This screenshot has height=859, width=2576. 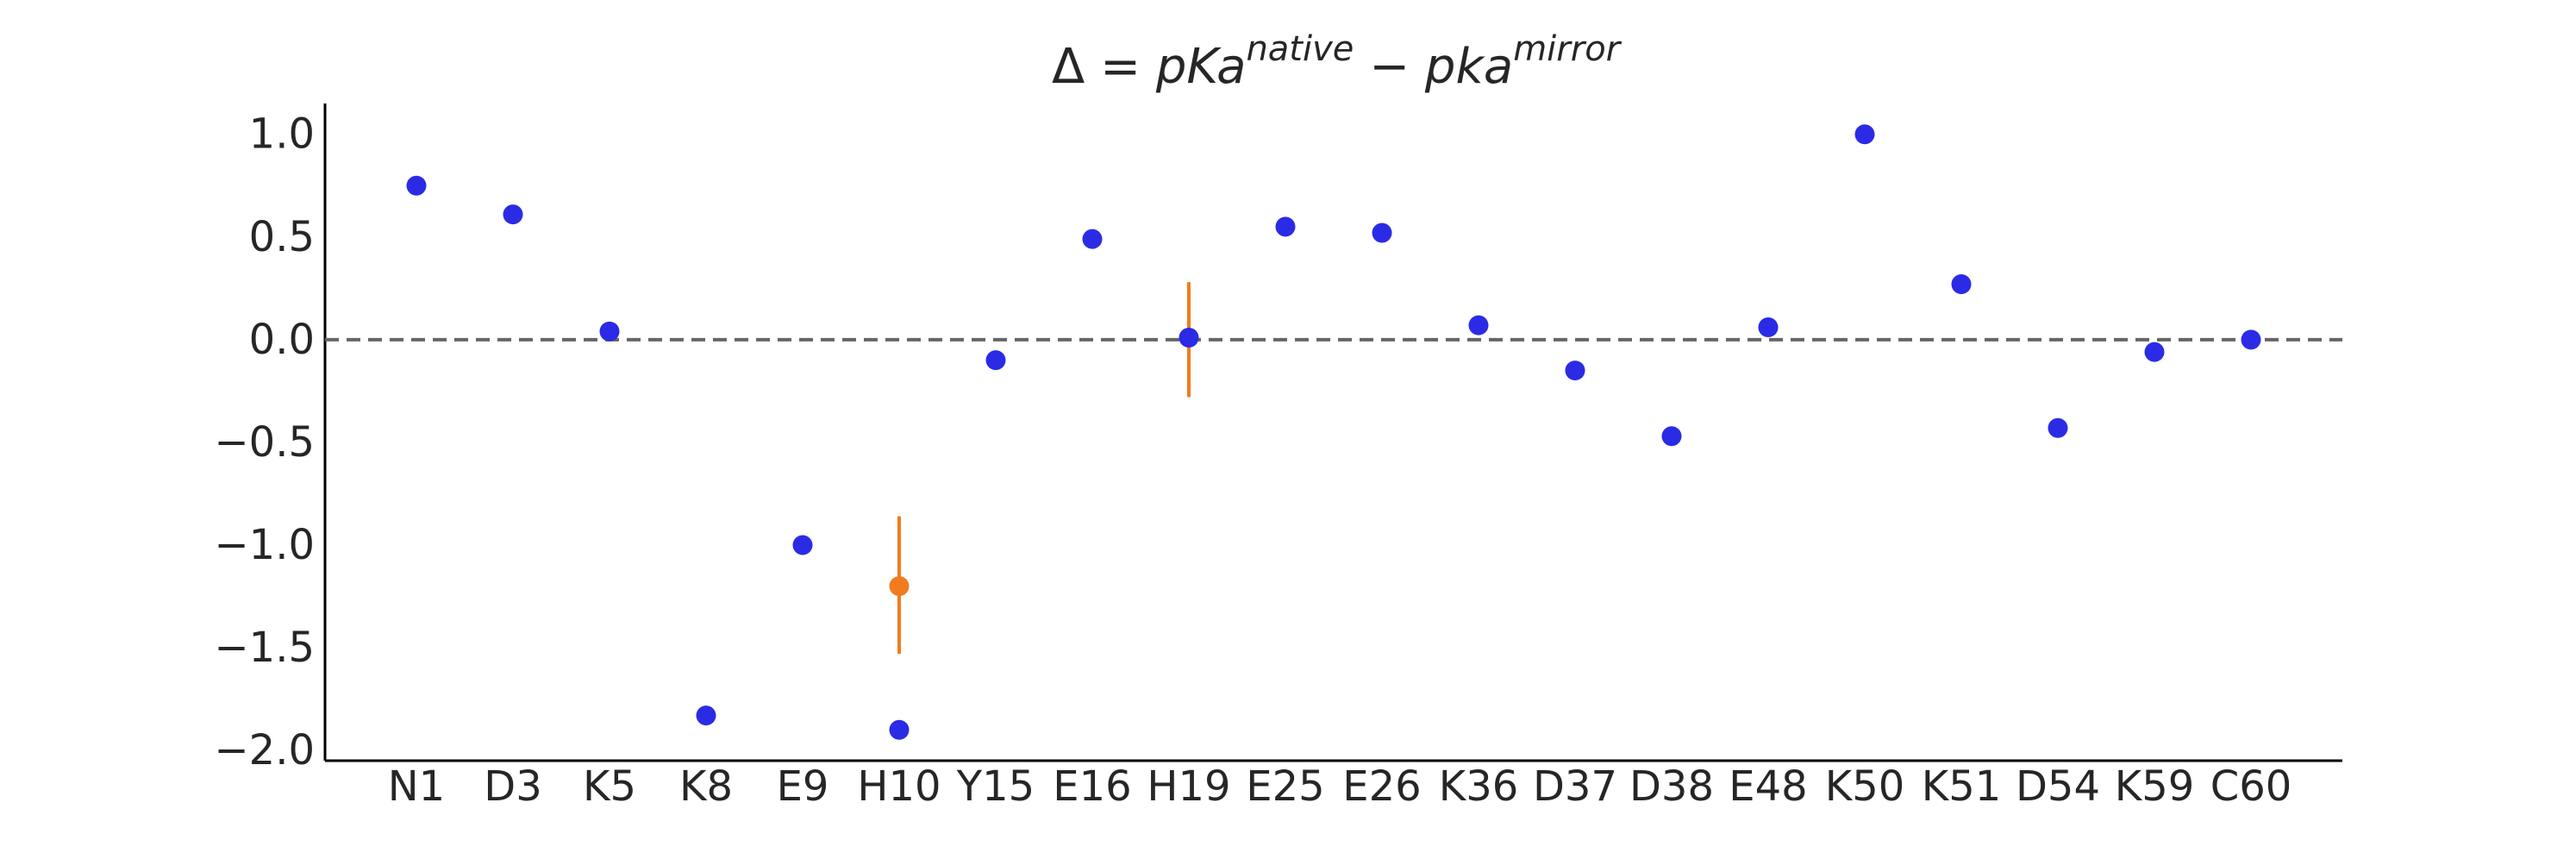 What do you see at coordinates (1768, 786) in the screenshot?
I see `x-tick-label: E48` at bounding box center [1768, 786].